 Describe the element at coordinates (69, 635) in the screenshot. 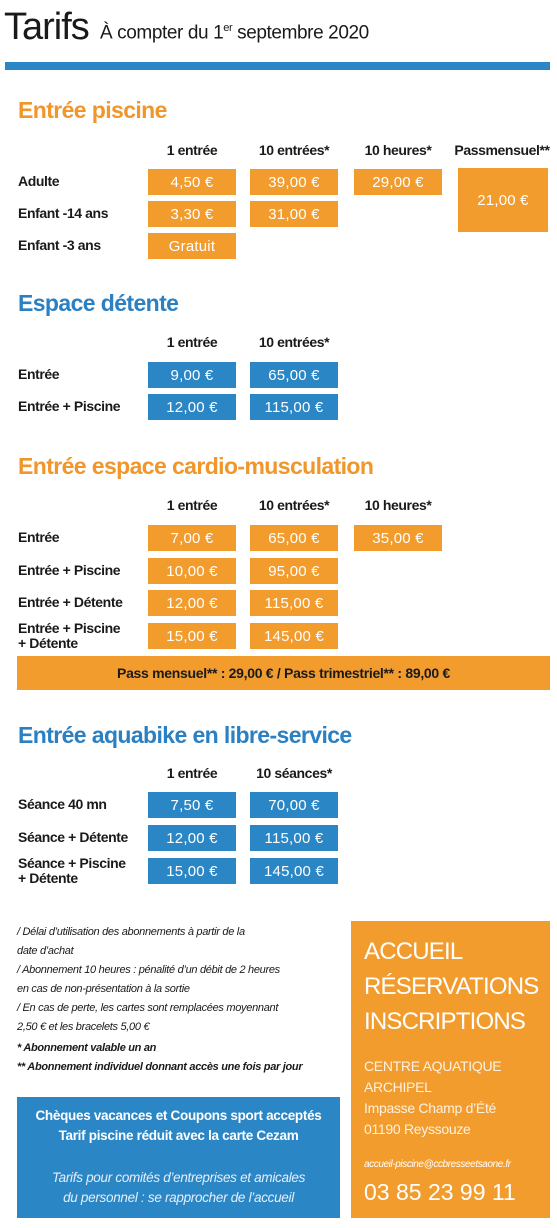

I see `row-label: Entrée + Piscine + Détente` at that location.